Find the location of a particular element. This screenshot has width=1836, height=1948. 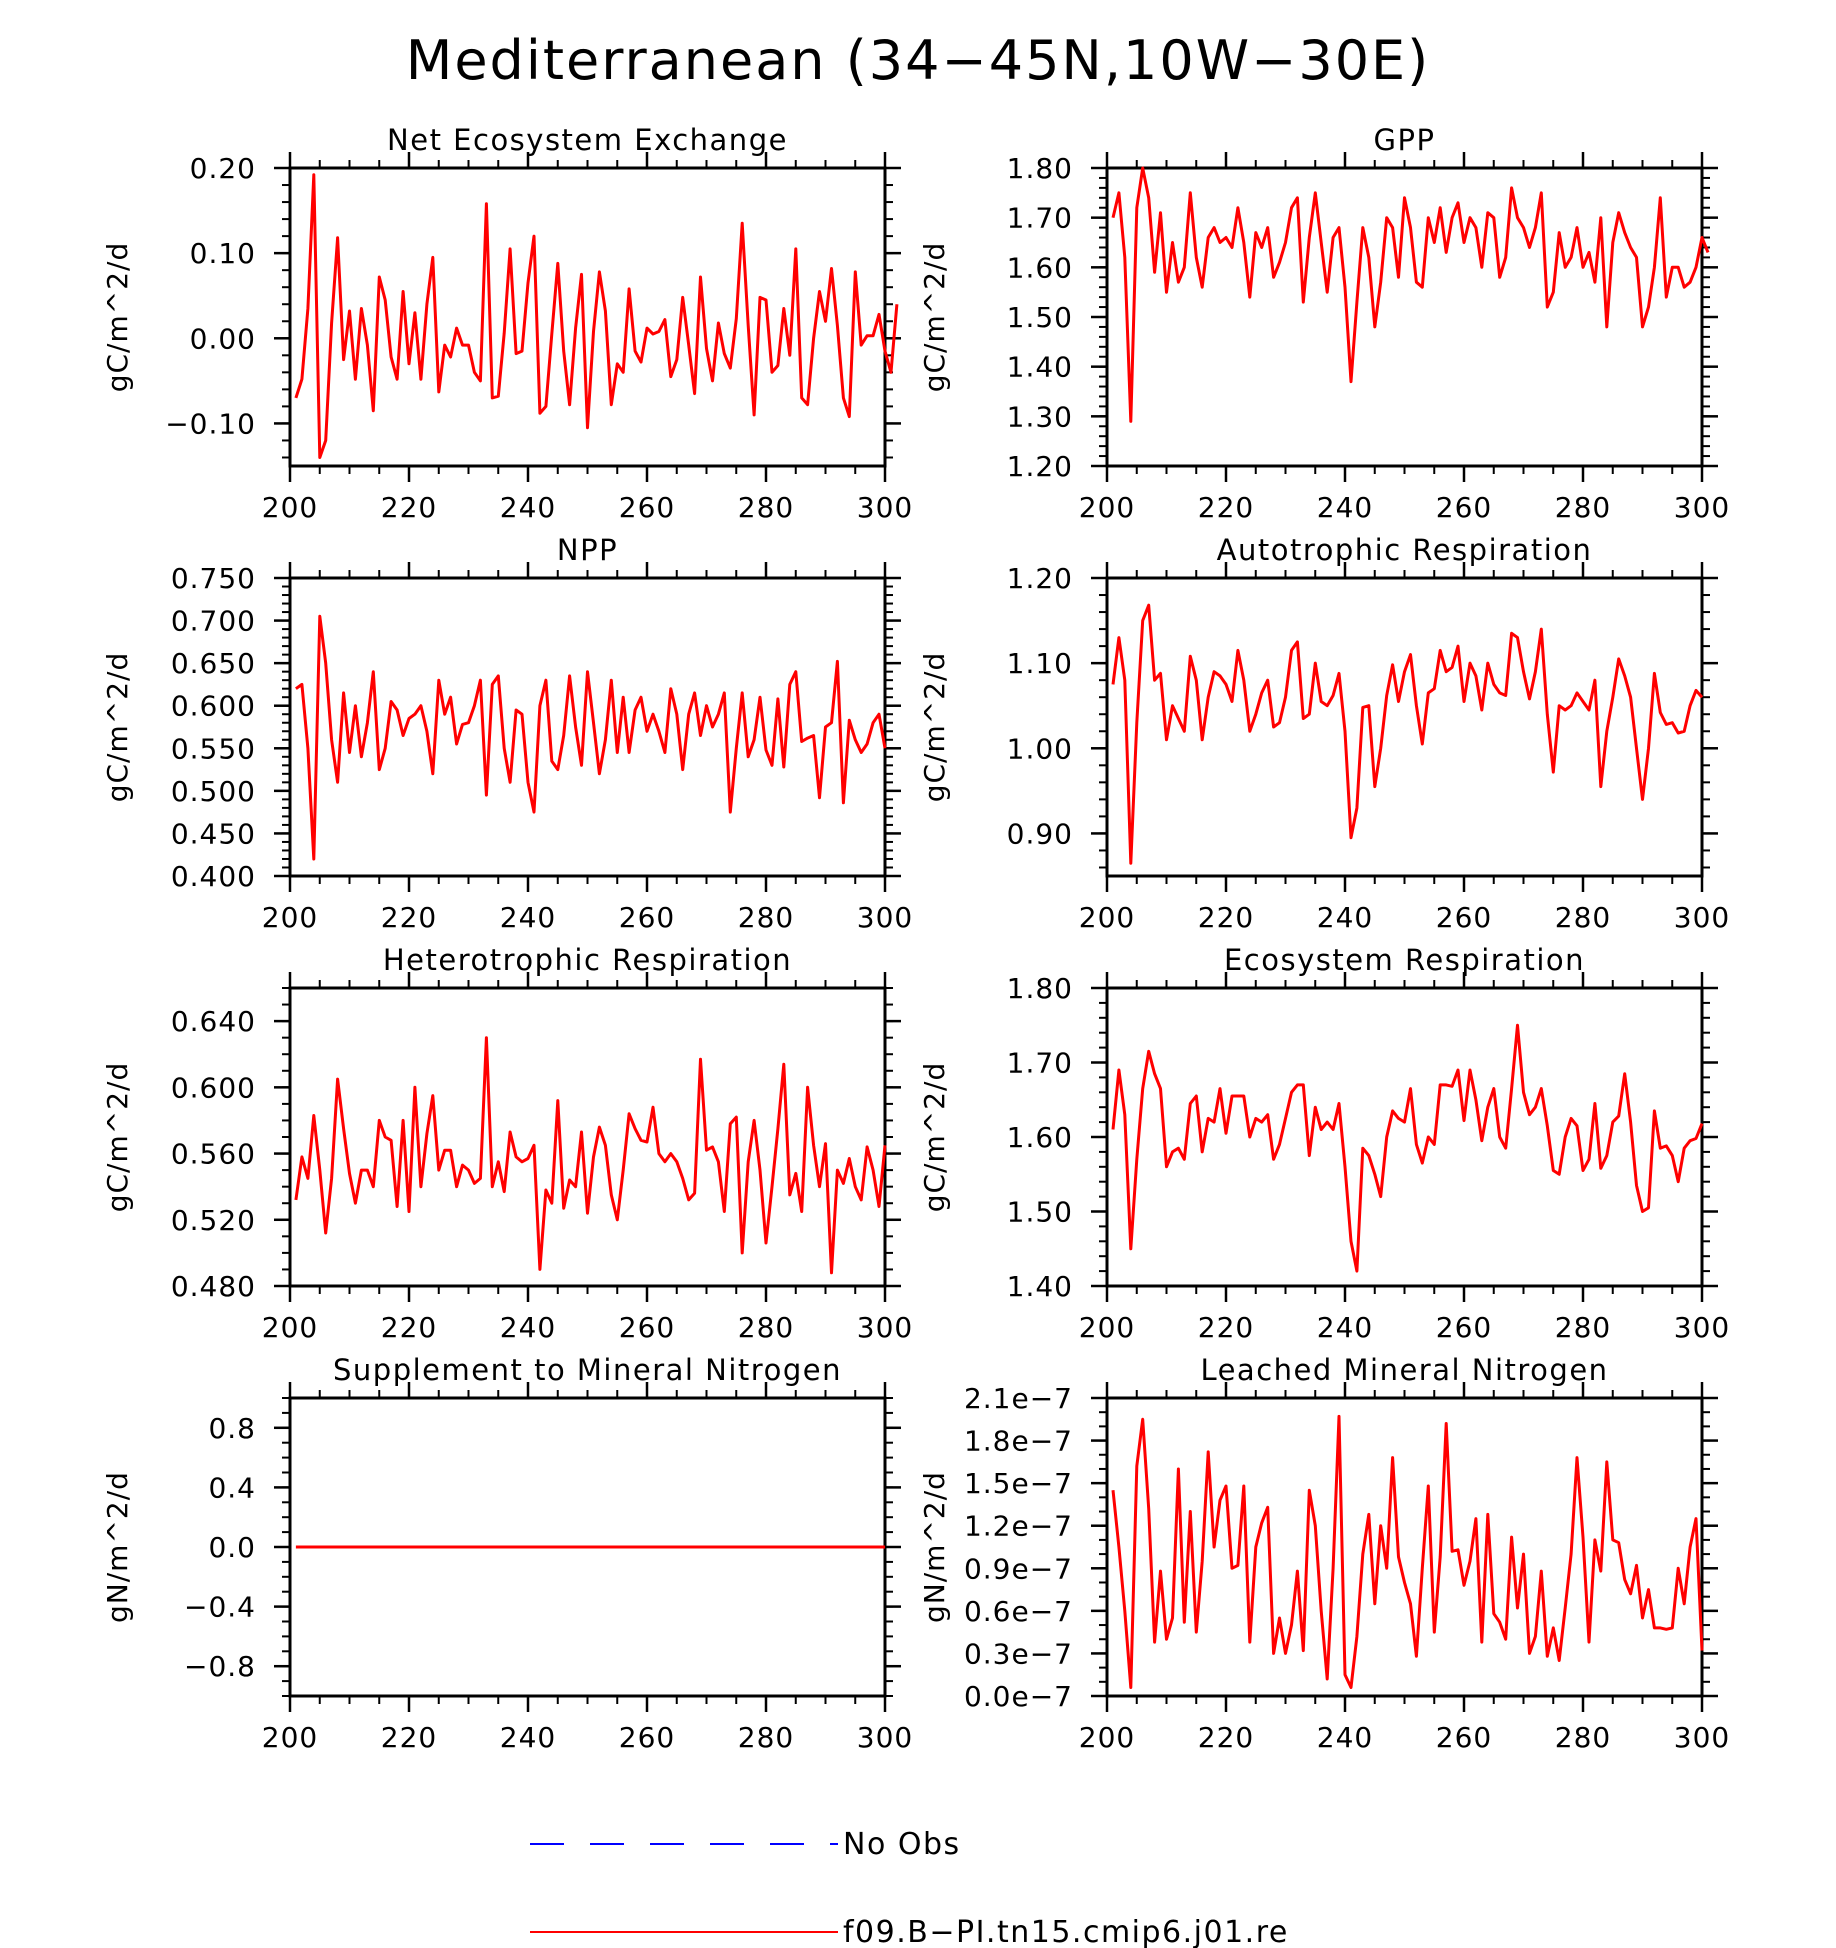

panel-title: Heterotrophic Respiration is located at coordinates (587, 960).